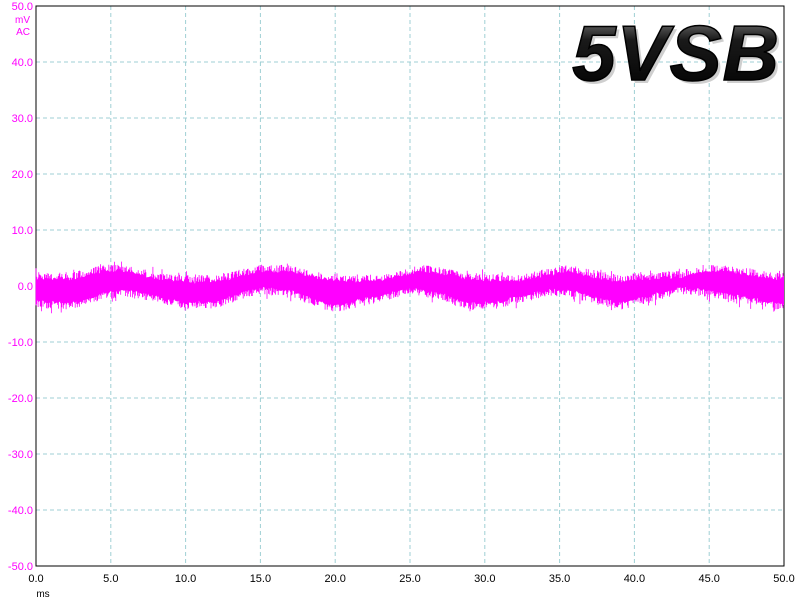 This screenshot has height=600, width=800. Describe the element at coordinates (22, 119) in the screenshot. I see `y-tick-label: 30.0` at that location.